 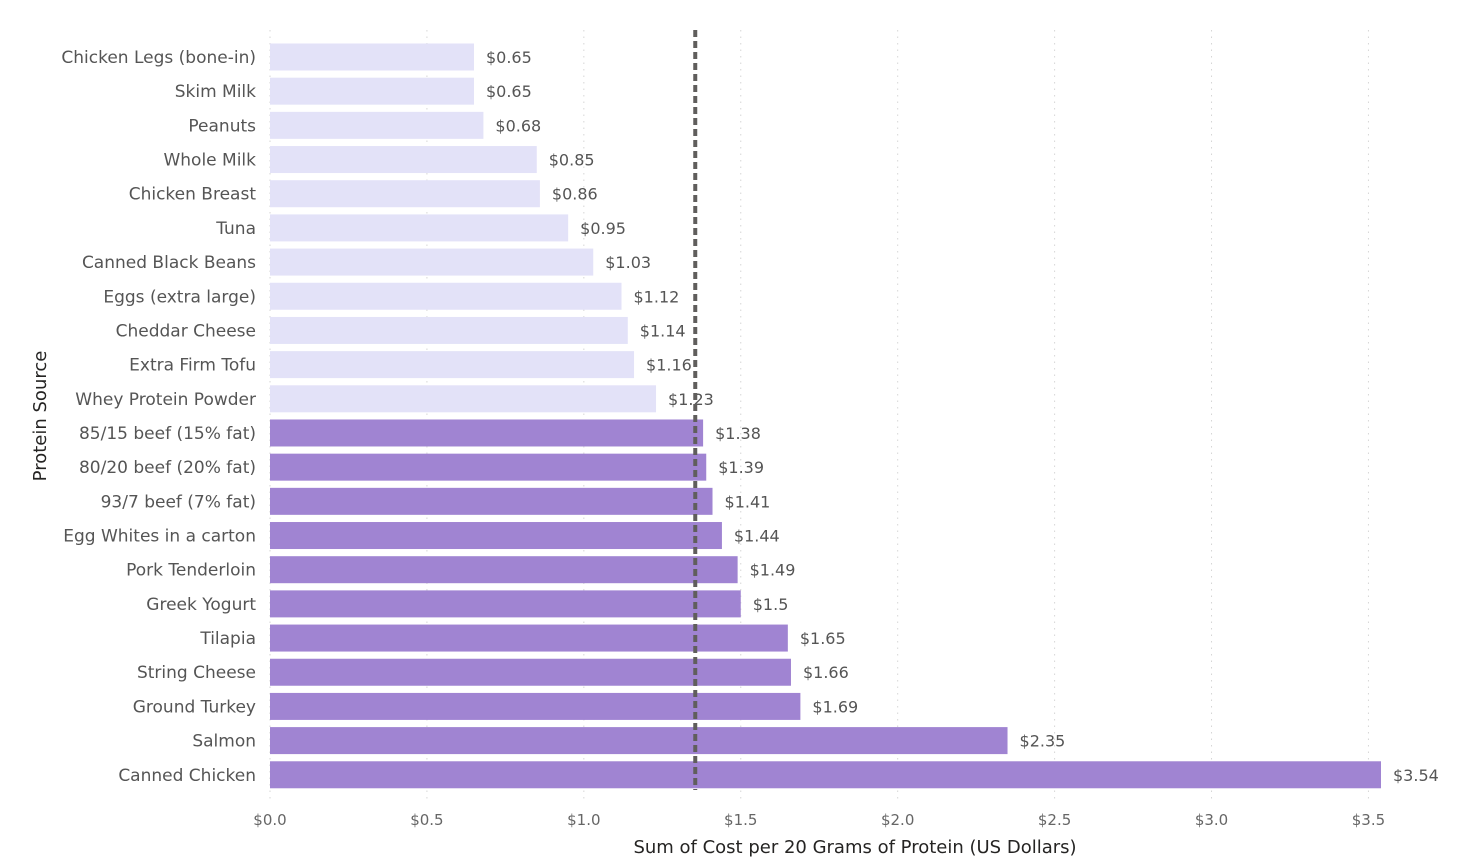 What do you see at coordinates (748, 501) in the screenshot?
I see `data-label: $1.41` at bounding box center [748, 501].